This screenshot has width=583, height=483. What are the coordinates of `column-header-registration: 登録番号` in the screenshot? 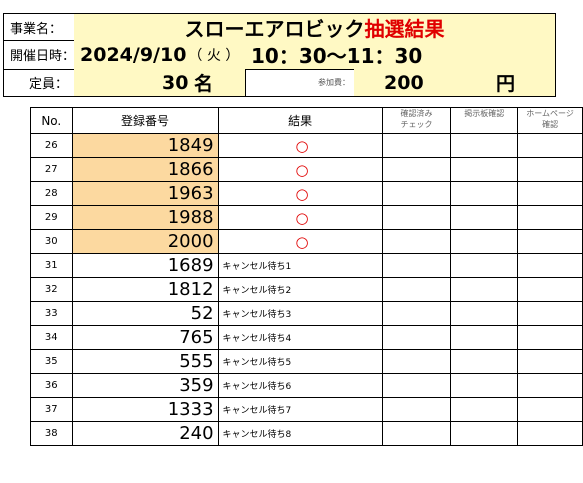 It's located at (145, 120).